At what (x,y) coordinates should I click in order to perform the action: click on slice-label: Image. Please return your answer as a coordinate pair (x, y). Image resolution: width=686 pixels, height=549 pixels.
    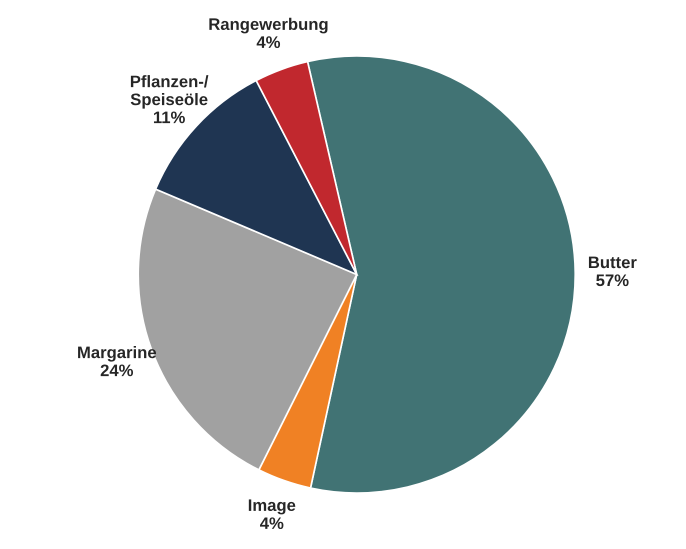
    Looking at the image, I should click on (272, 506).